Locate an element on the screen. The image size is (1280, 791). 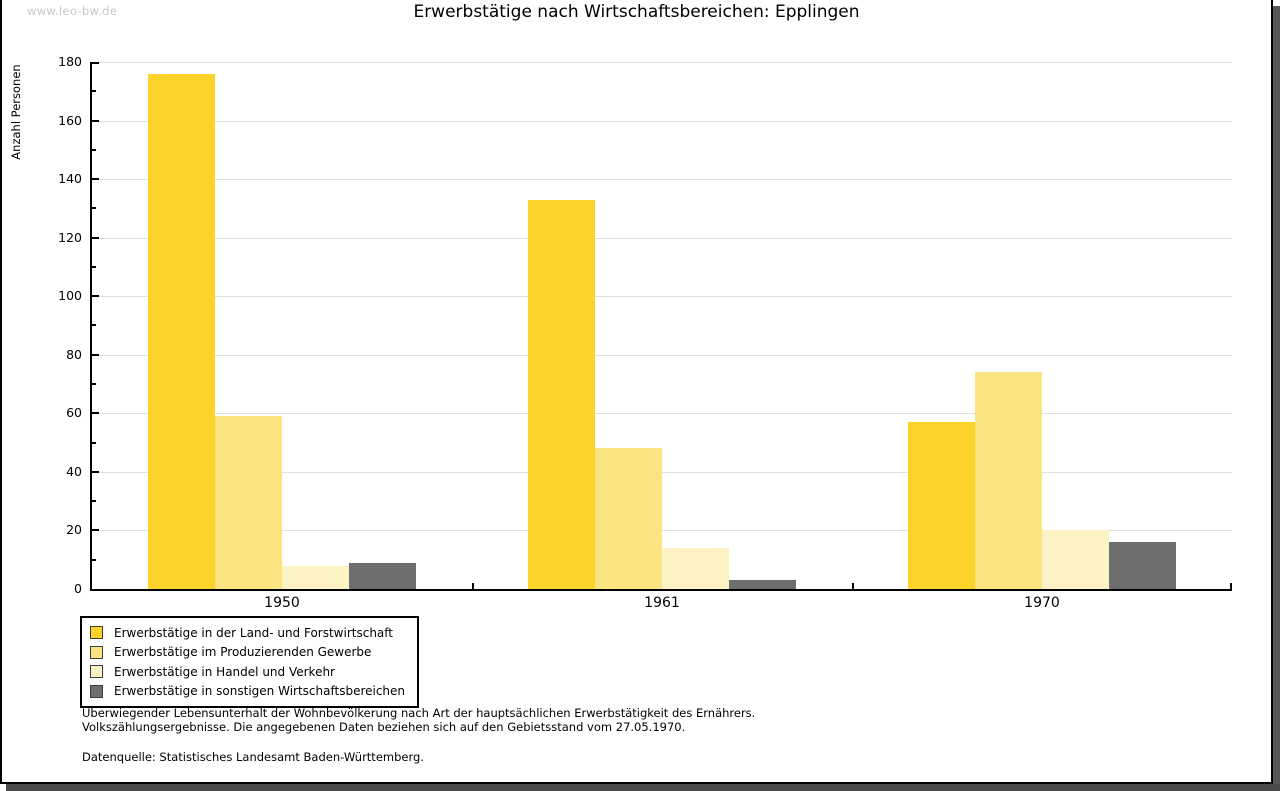
x-tick-label: 1950 is located at coordinates (282, 603).